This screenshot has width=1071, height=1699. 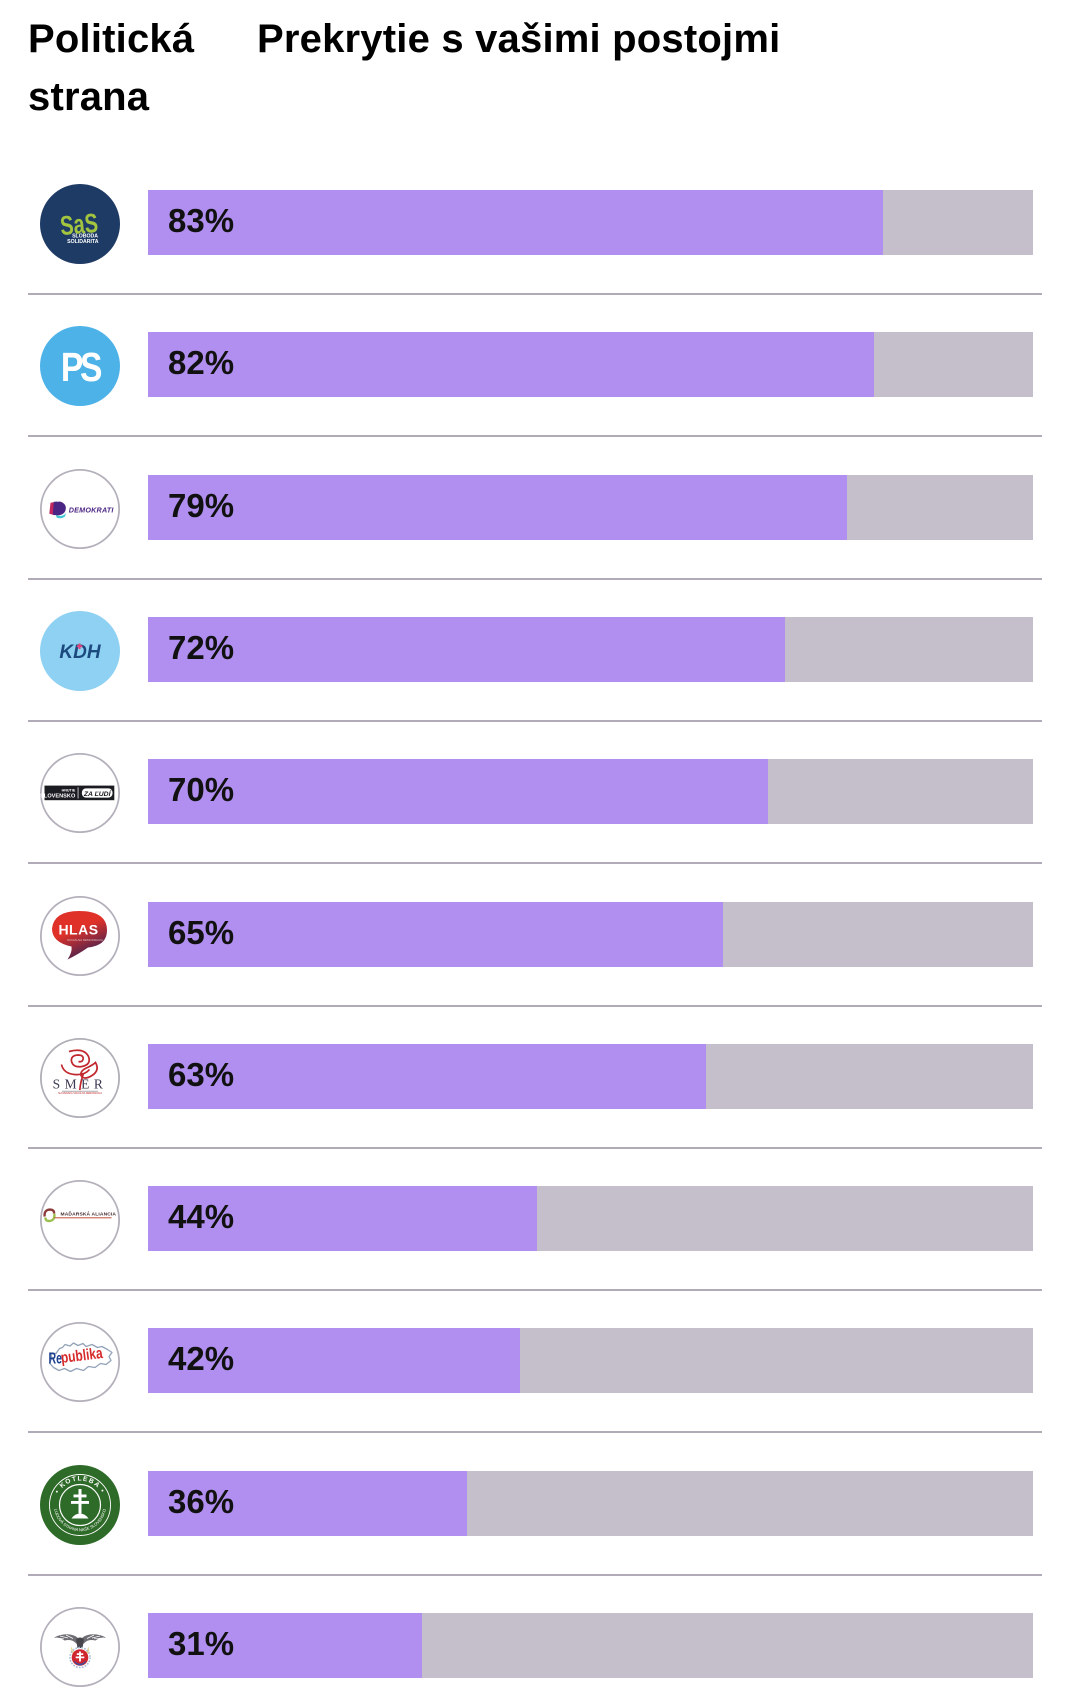 I want to click on svg-text: PS, so click(x=81, y=367).